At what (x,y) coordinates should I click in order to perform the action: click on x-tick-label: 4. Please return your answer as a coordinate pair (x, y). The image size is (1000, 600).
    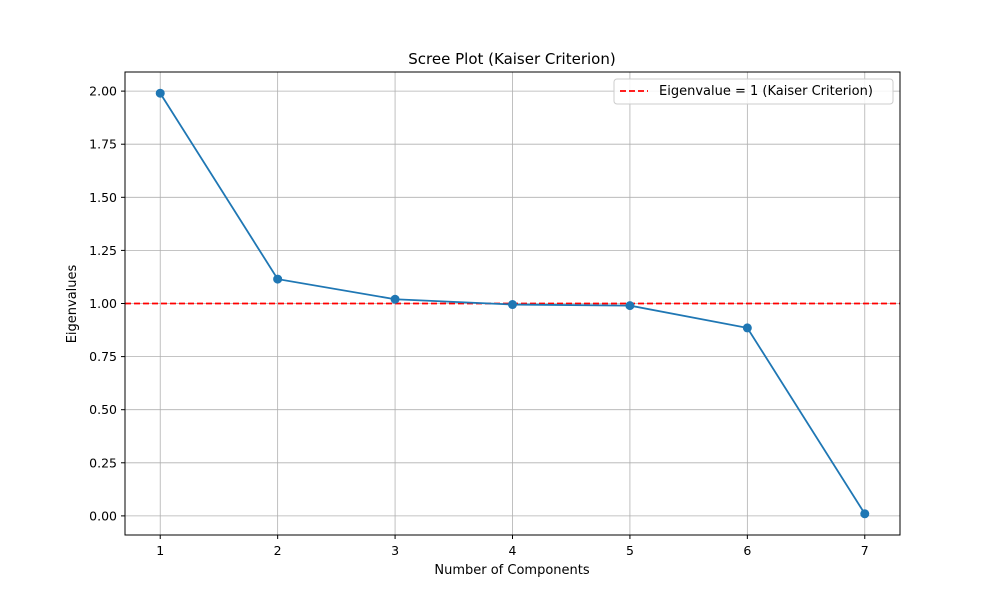
    Looking at the image, I should click on (513, 550).